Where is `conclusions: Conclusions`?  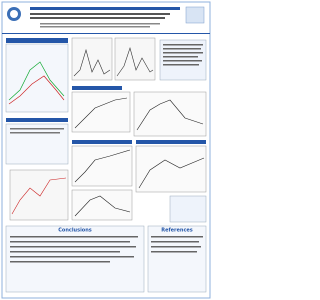 conclusions: Conclusions is located at coordinates (75, 259).